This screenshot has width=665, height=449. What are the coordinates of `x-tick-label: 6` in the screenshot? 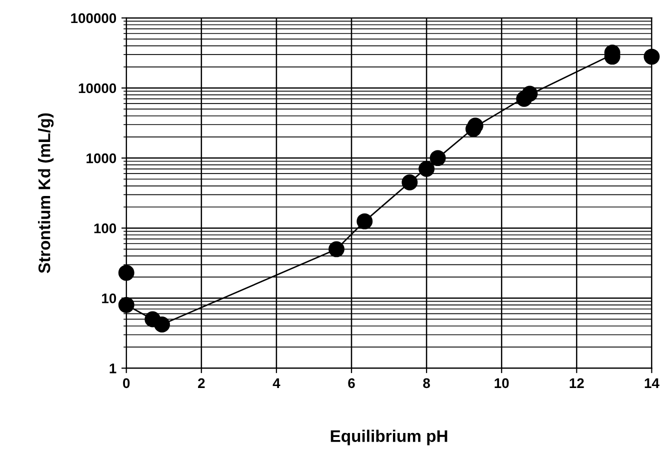 It's located at (351, 383).